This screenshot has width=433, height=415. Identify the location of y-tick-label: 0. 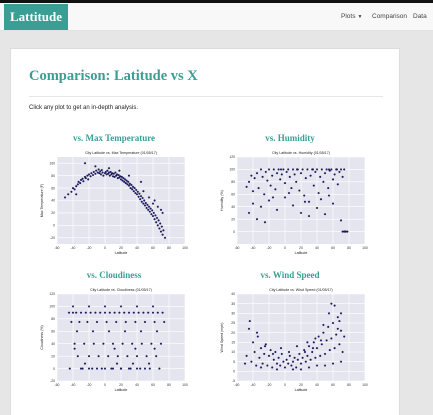
(234, 232).